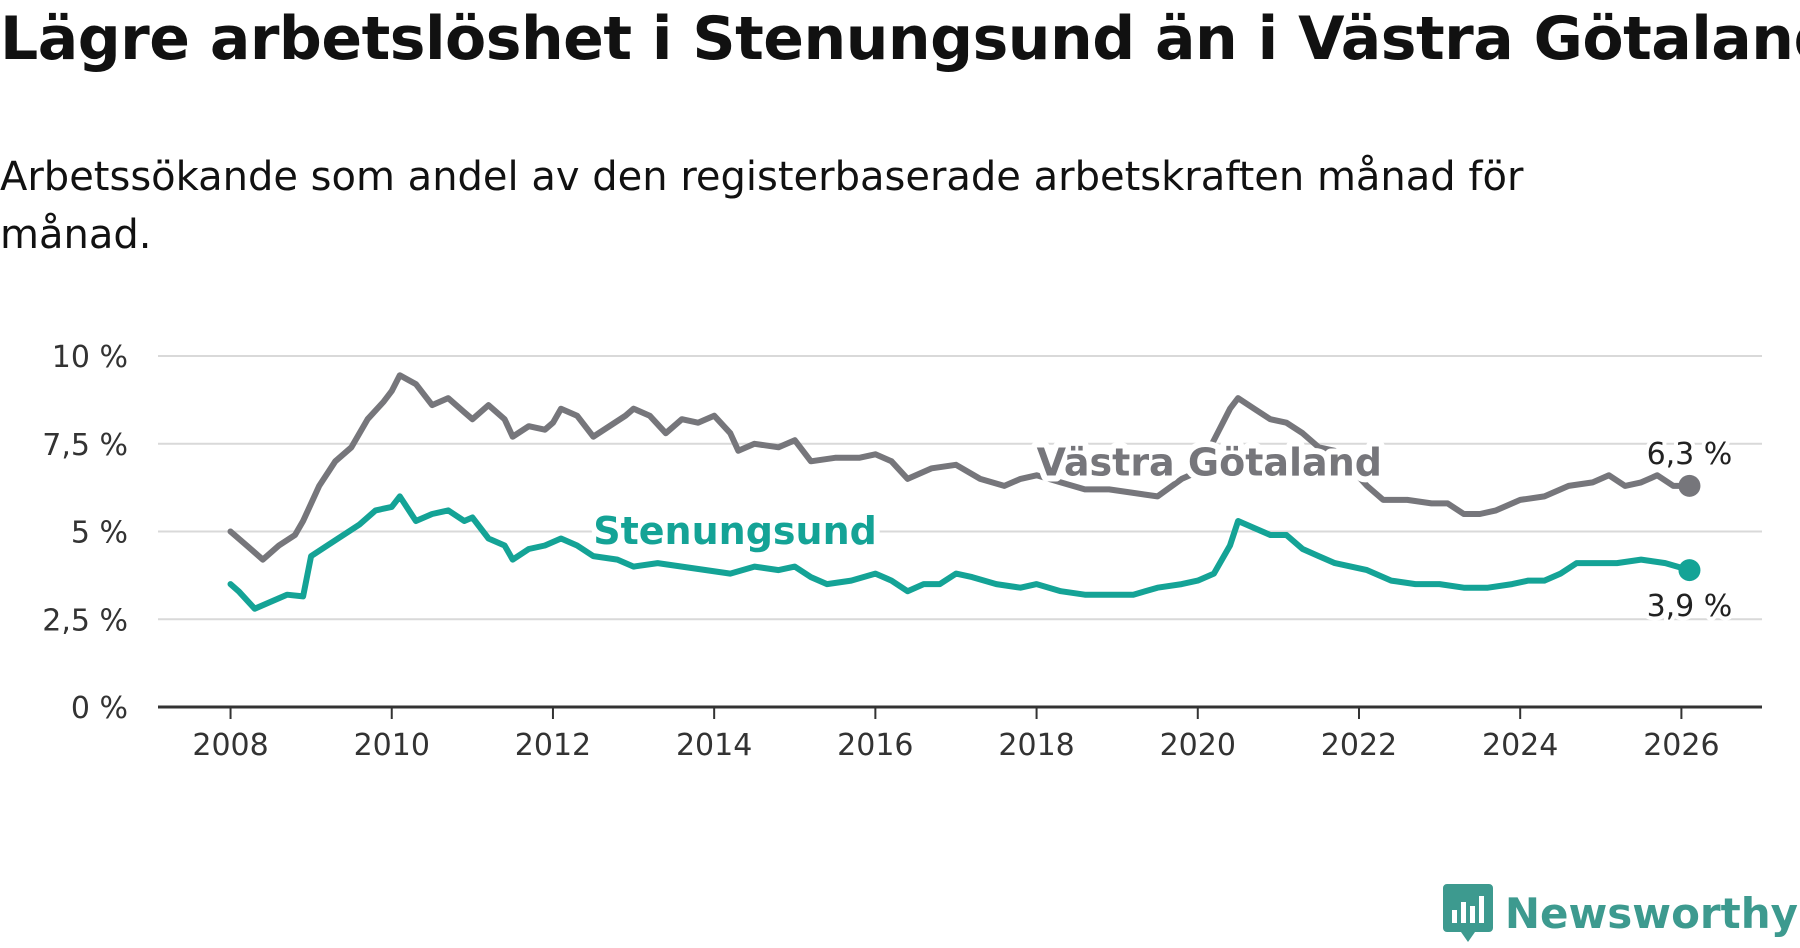 The height and width of the screenshot is (948, 1800). What do you see at coordinates (1198, 745) in the screenshot?
I see `x-tick-label: 2020` at bounding box center [1198, 745].